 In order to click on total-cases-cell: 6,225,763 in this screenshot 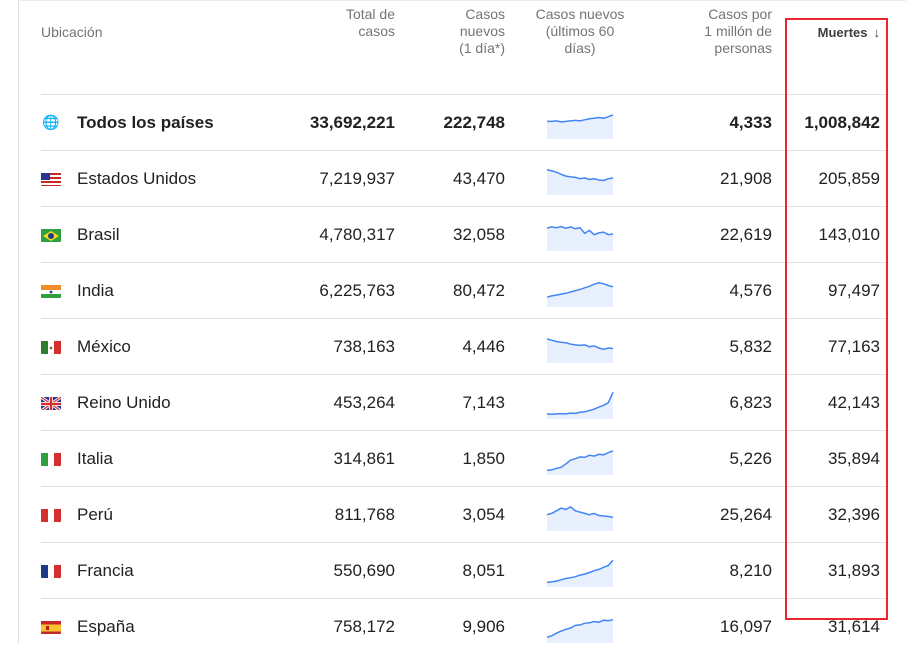, I will do `click(330, 291)`.